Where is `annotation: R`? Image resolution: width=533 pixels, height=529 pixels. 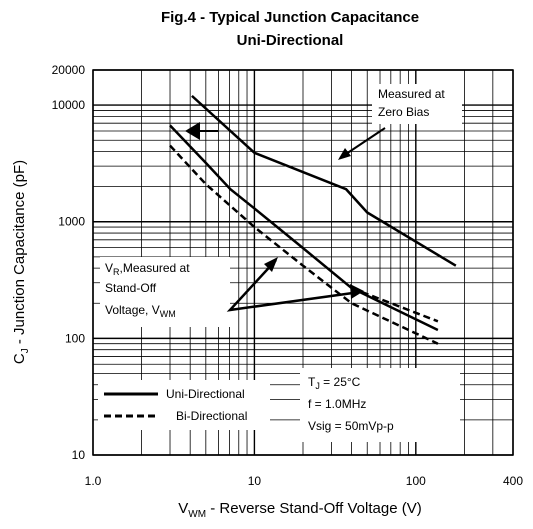
annotation: R is located at coordinates (116, 272).